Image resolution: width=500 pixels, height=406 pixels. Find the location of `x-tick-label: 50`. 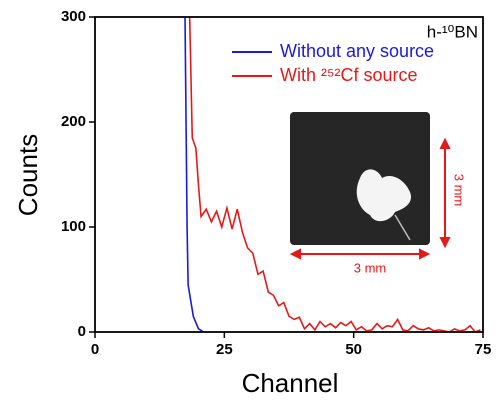

x-tick-label: 50 is located at coordinates (353, 349).